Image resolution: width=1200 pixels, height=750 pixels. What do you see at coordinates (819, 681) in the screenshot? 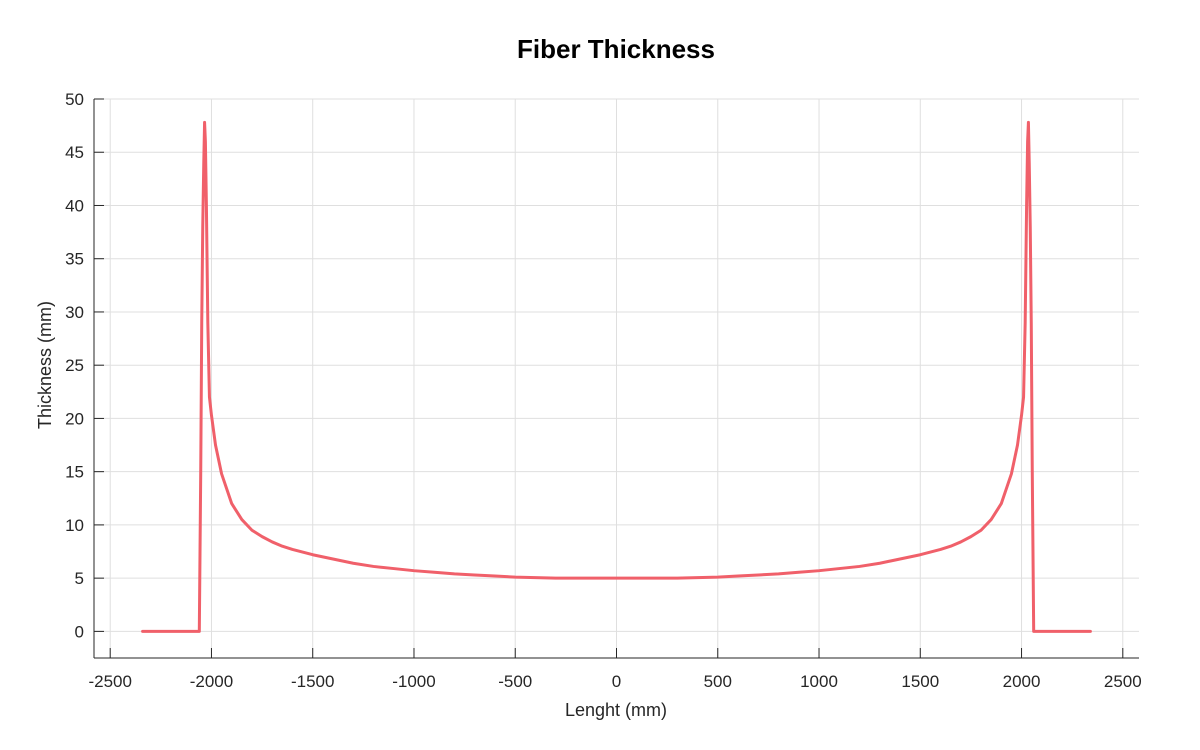
I see `x-tick-label: 1000` at bounding box center [819, 681].